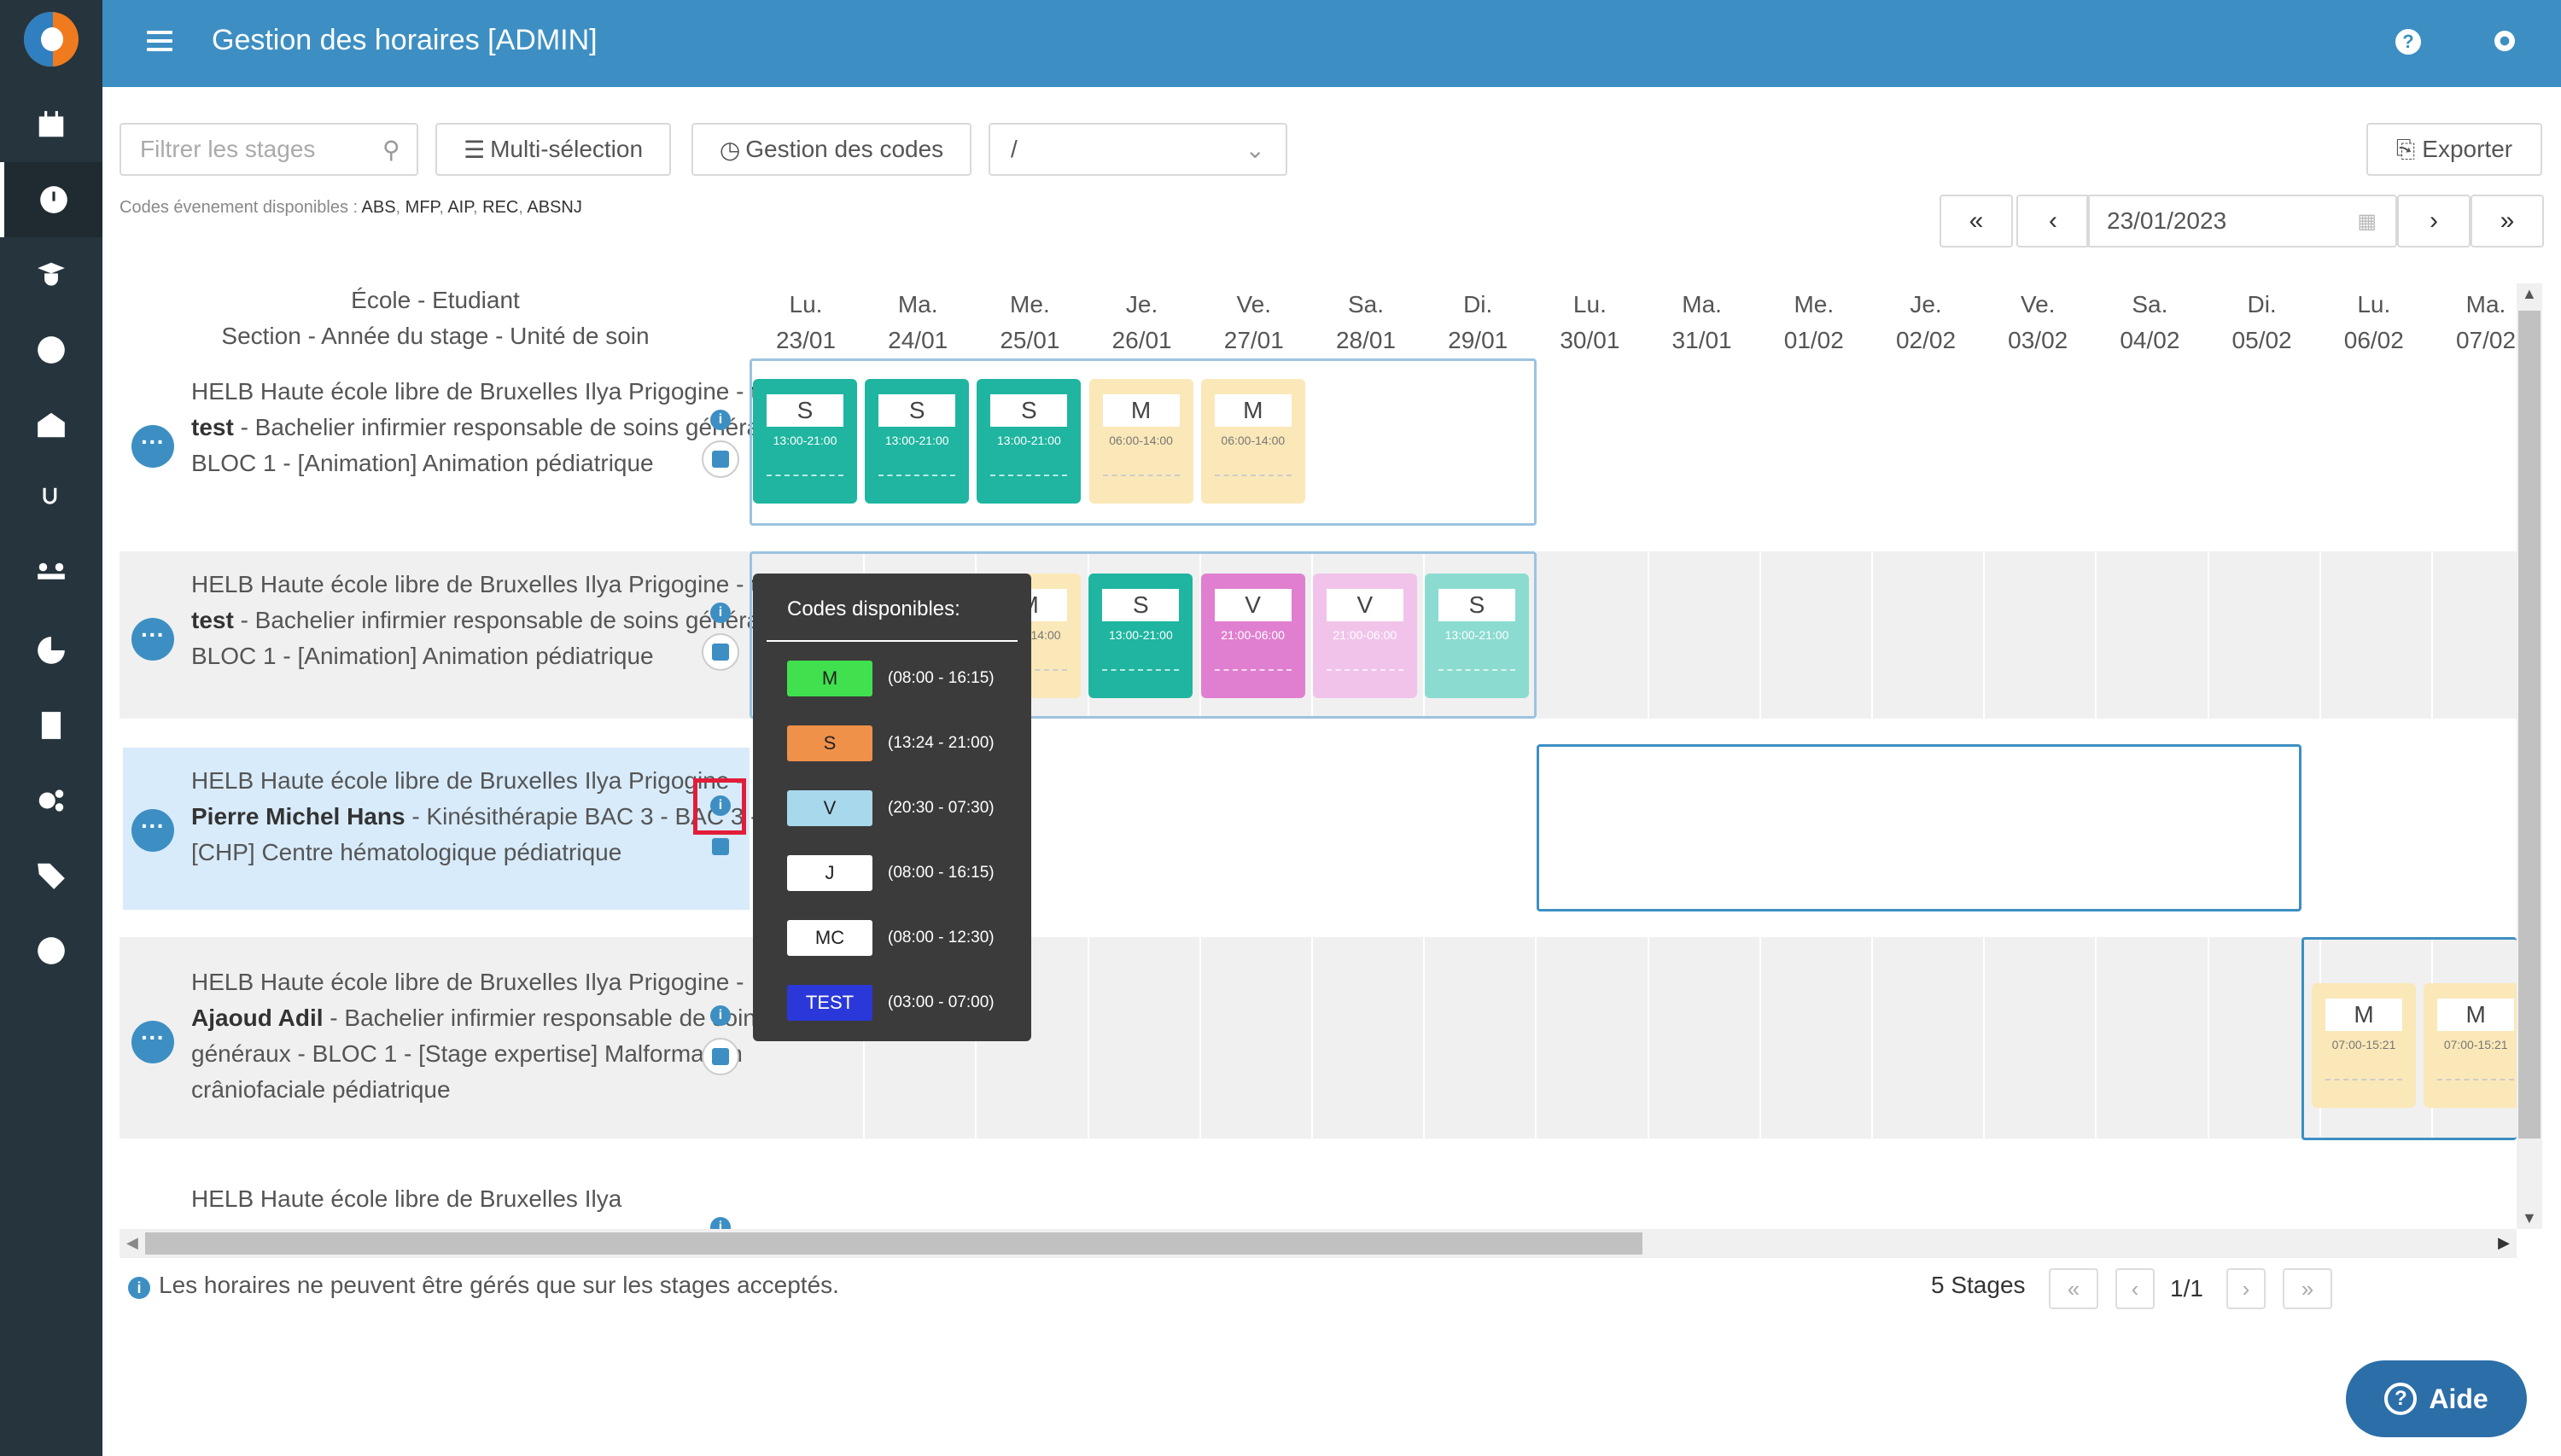 The width and height of the screenshot is (2561, 1456). I want to click on prev-week-button: ‹, so click(2053, 221).